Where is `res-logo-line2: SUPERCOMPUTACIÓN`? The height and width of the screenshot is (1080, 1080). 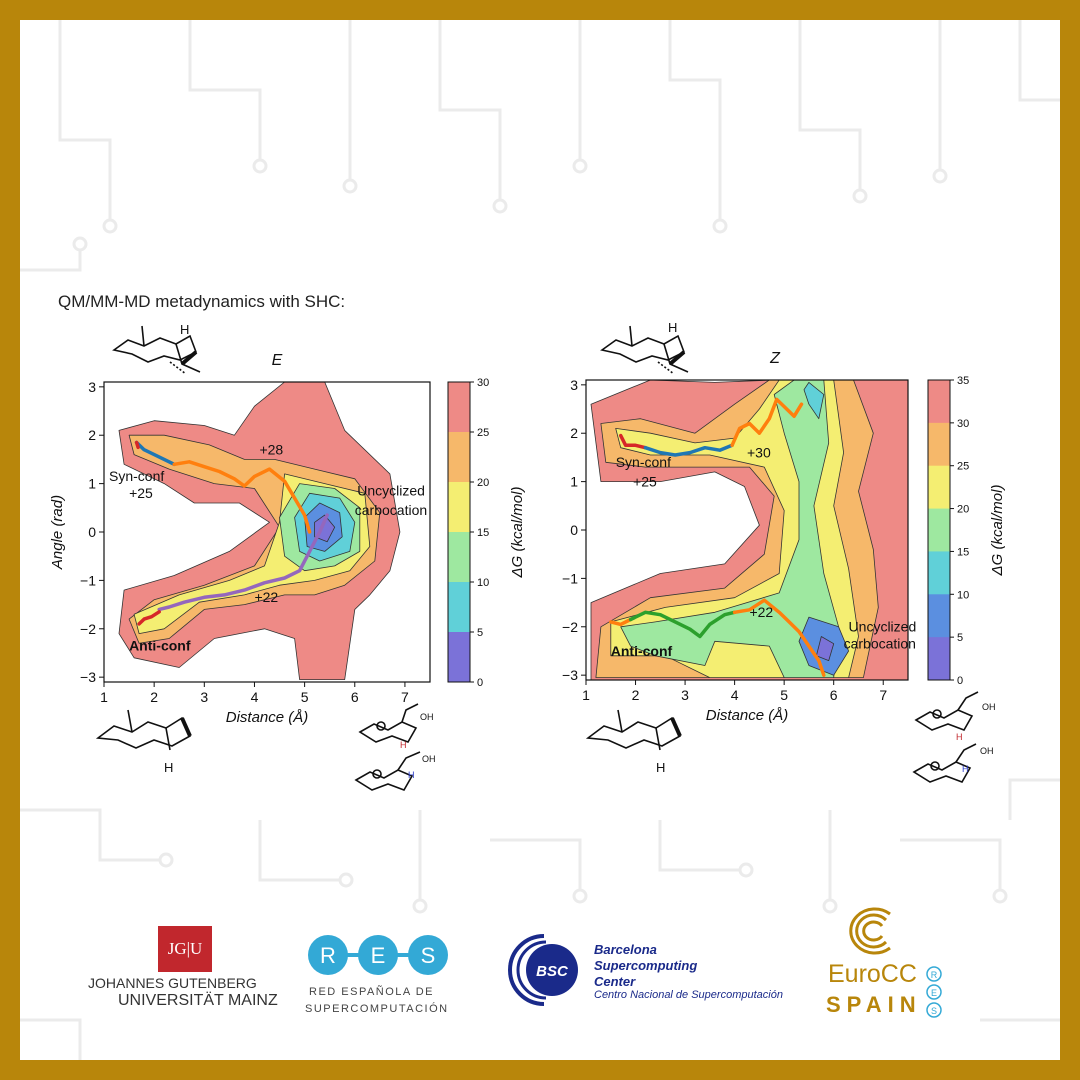 res-logo-line2: SUPERCOMPUTACIÓN is located at coordinates (377, 1009).